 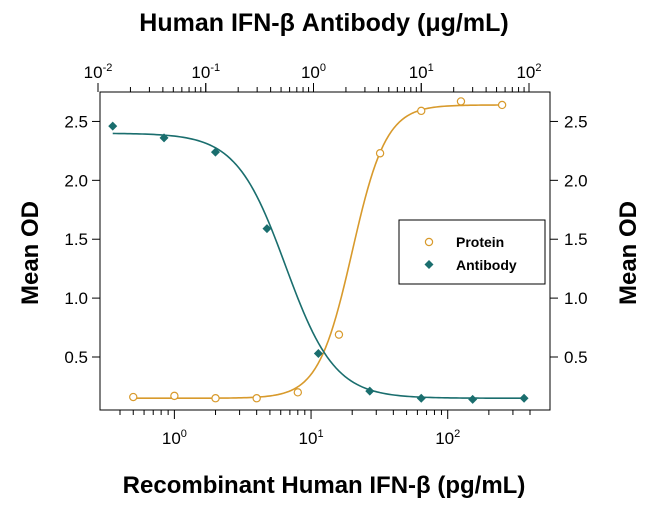 I want to click on y-axis-label: Mean OD, so click(x=30, y=253).